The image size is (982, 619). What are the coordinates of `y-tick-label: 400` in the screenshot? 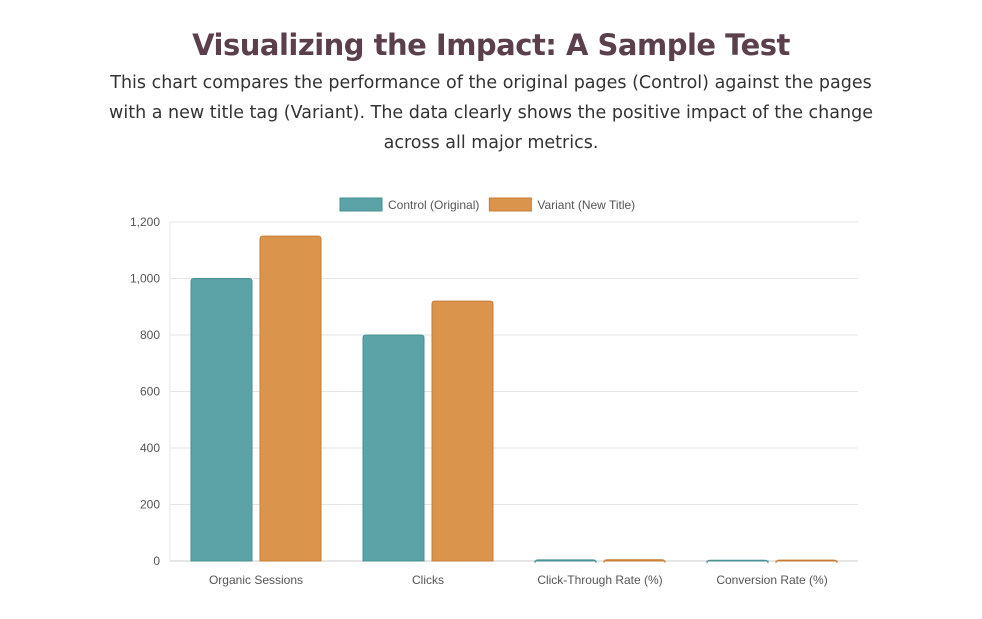 It's located at (150, 448).